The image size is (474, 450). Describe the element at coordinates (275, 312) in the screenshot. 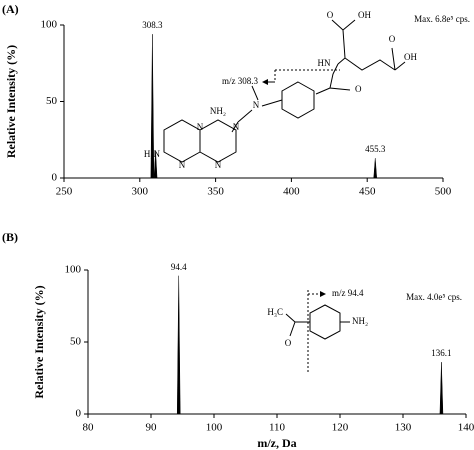

I see `atom-label: H₃C` at that location.